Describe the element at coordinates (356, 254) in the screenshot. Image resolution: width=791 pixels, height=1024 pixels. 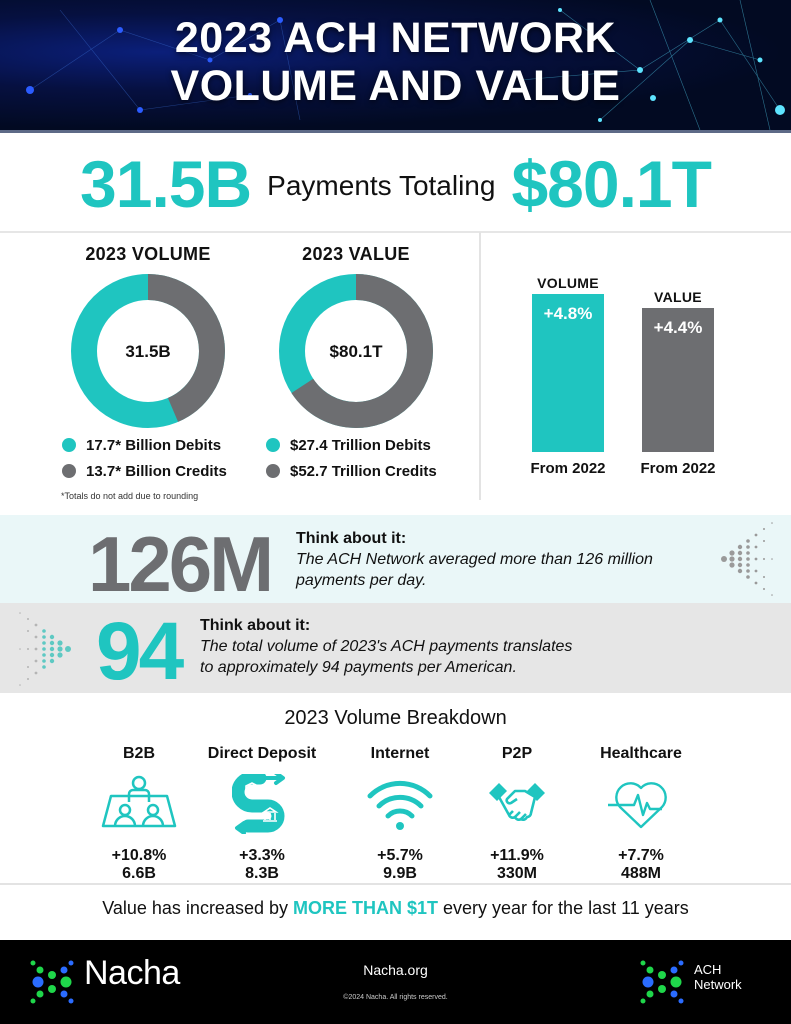
I see `value-donut-title: 2023 VALUE` at that location.